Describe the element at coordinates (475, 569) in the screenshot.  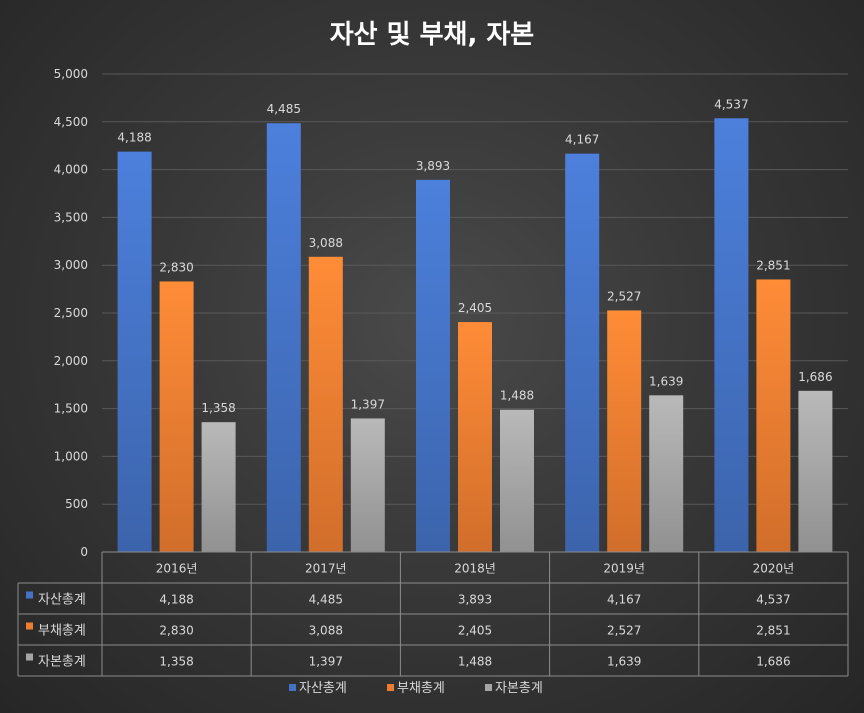
I see `x-category-label: 2018년` at that location.